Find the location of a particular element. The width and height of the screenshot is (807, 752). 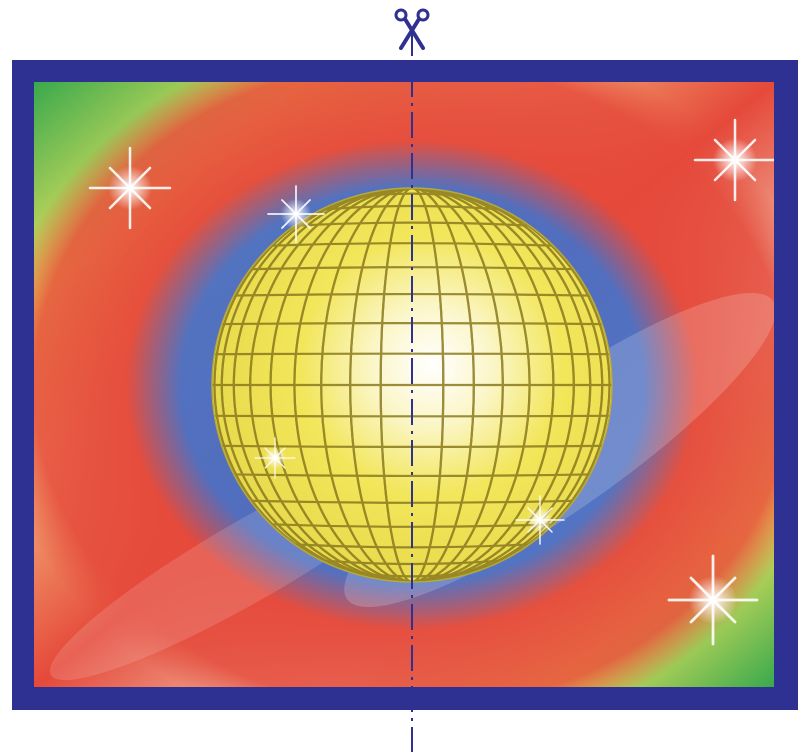

scissors-icon is located at coordinates (412, 29).